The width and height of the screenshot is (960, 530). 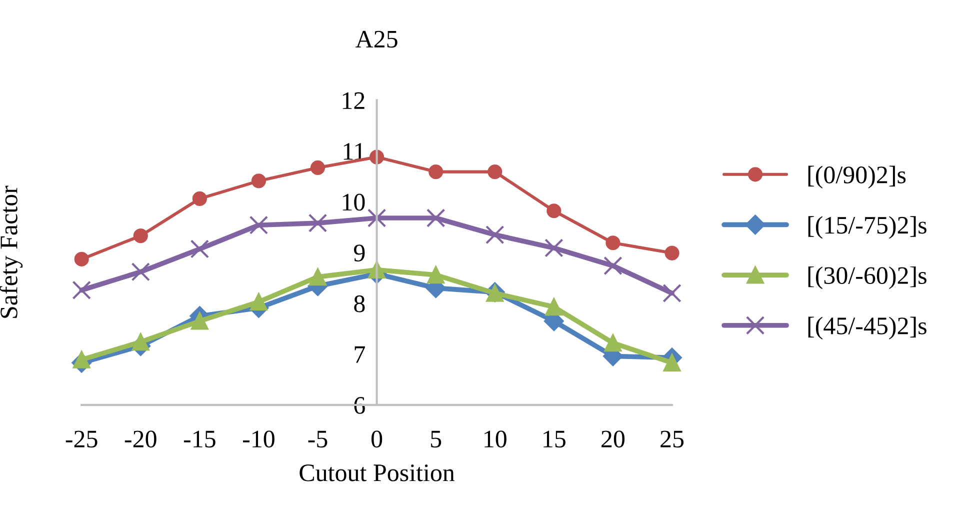 What do you see at coordinates (140, 439) in the screenshot?
I see `x-tick-label: -20` at bounding box center [140, 439].